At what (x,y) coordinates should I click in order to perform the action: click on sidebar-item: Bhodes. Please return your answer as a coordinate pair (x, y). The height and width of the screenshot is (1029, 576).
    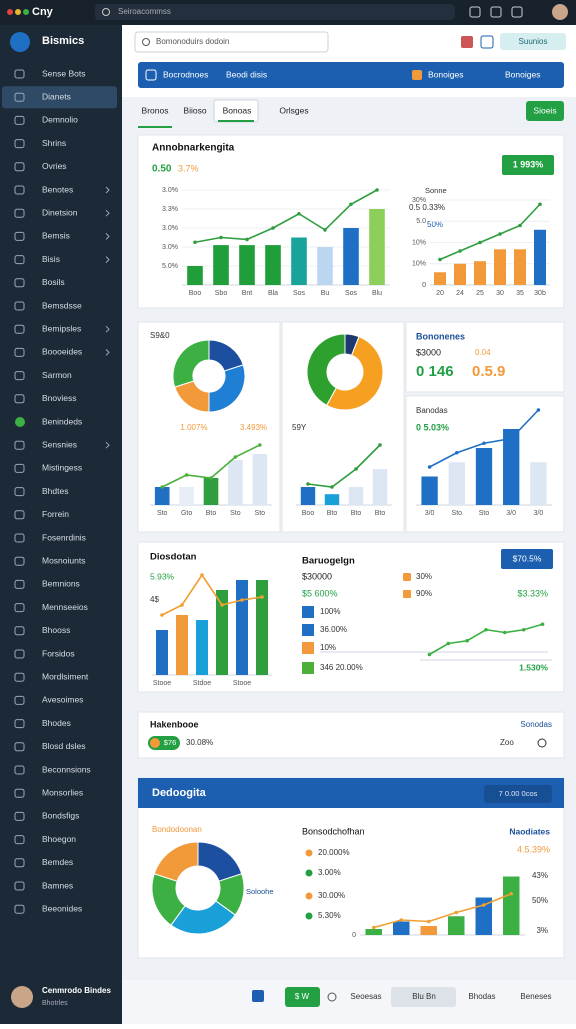
    Looking at the image, I should click on (56, 723).